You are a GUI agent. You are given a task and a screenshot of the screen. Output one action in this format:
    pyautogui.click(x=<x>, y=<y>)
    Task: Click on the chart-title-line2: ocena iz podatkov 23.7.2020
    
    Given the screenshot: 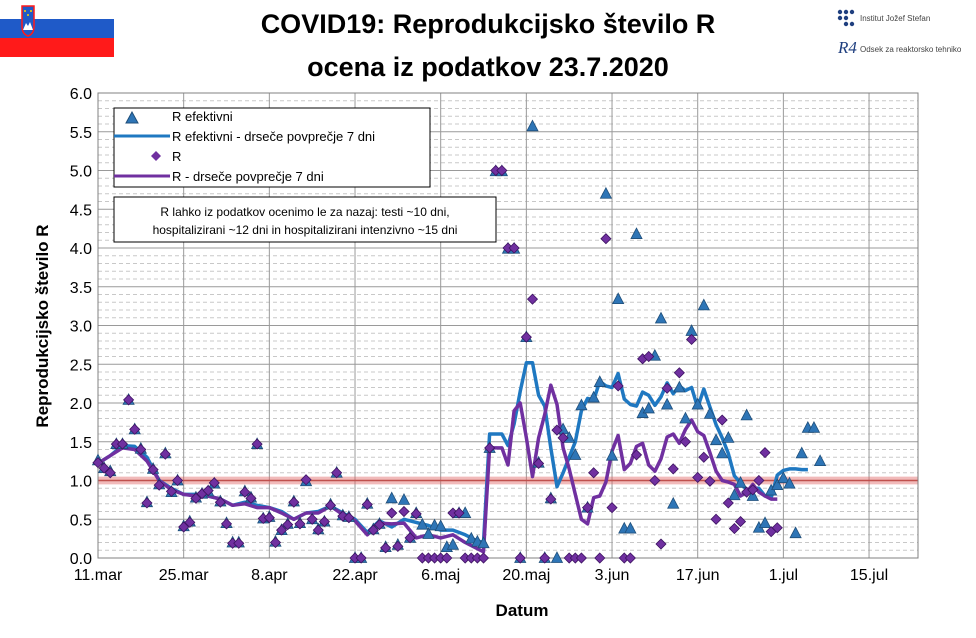 What is the action you would take?
    pyautogui.click(x=488, y=67)
    